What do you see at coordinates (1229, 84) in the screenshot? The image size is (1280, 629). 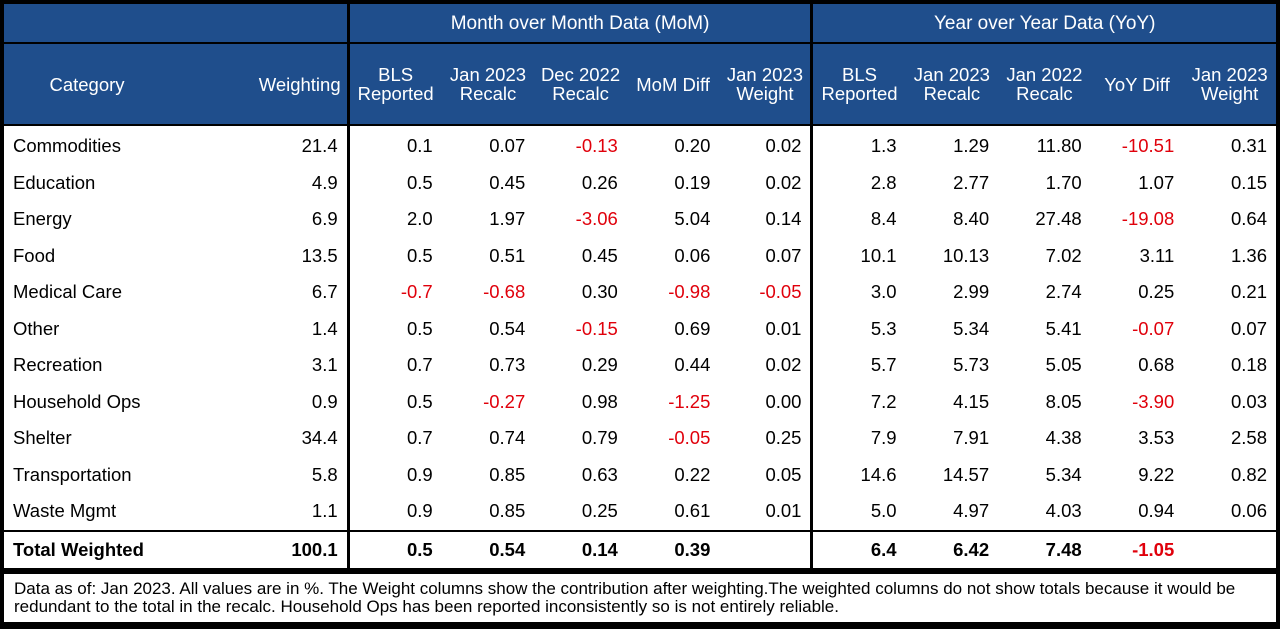 I see `col-header-yoy-4: Jan 2023 Weight` at bounding box center [1229, 84].